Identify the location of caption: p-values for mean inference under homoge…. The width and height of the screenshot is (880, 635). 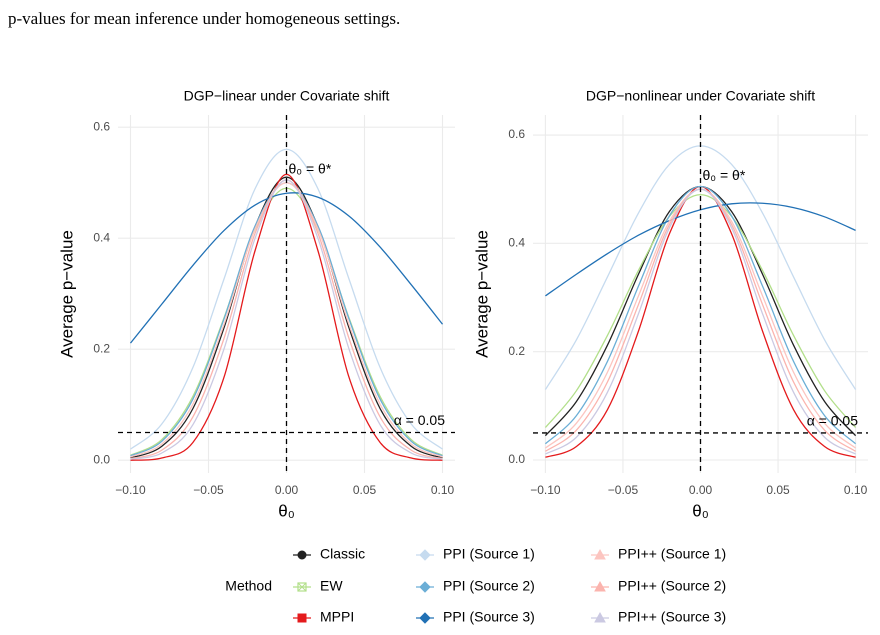
(204, 18).